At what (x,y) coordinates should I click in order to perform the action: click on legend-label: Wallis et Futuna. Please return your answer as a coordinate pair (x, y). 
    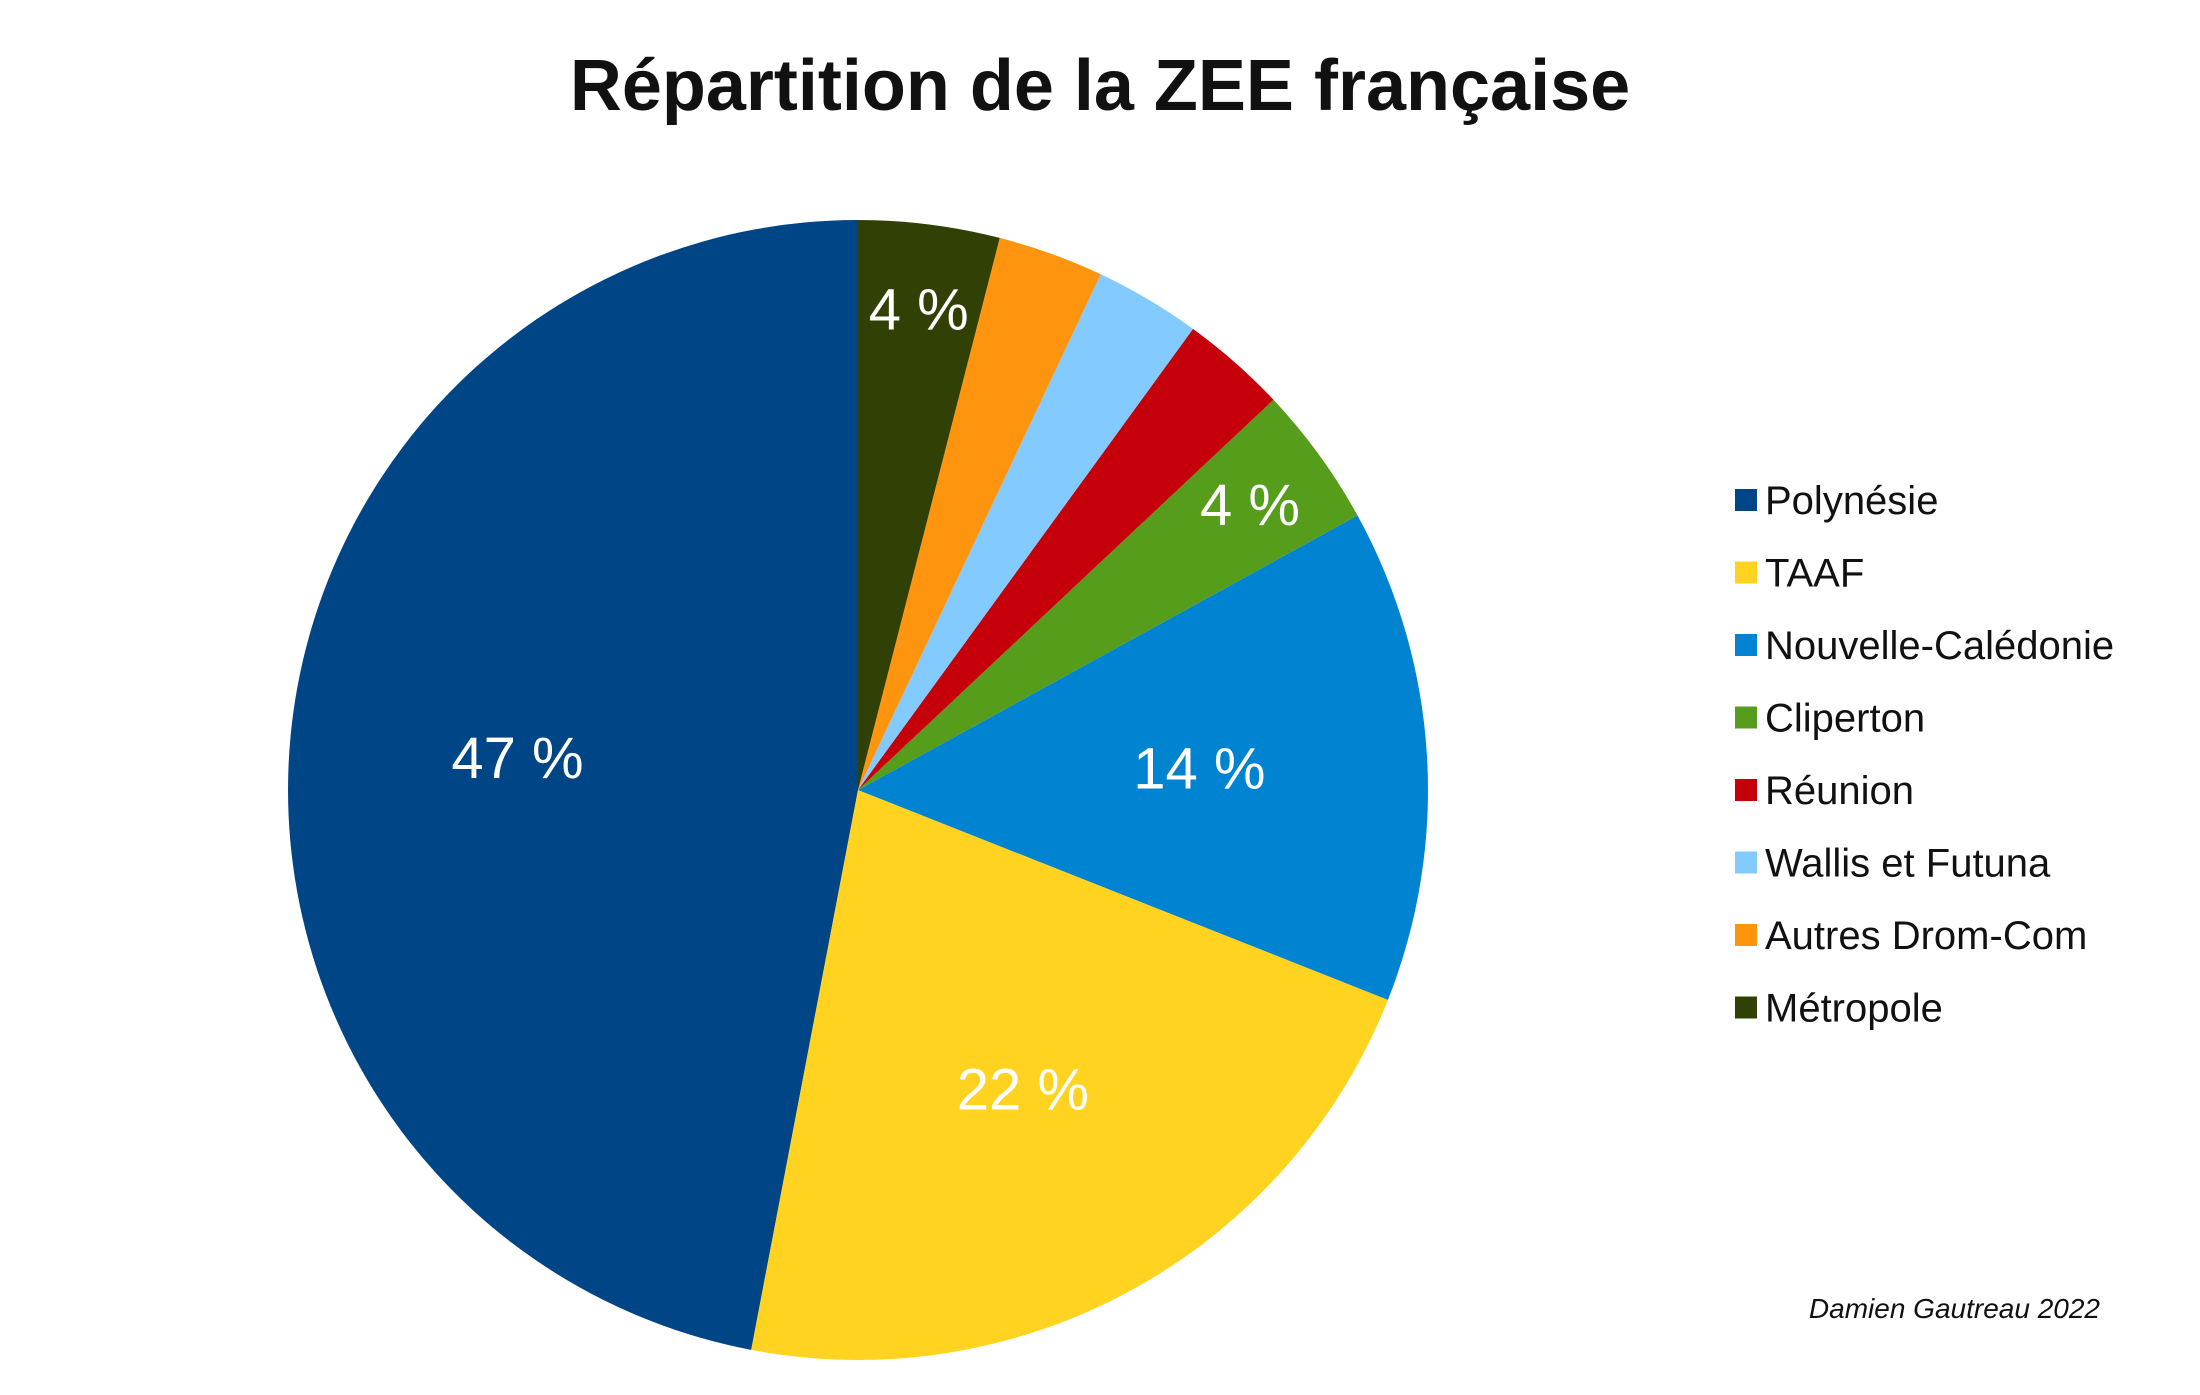
    Looking at the image, I should click on (1908, 864).